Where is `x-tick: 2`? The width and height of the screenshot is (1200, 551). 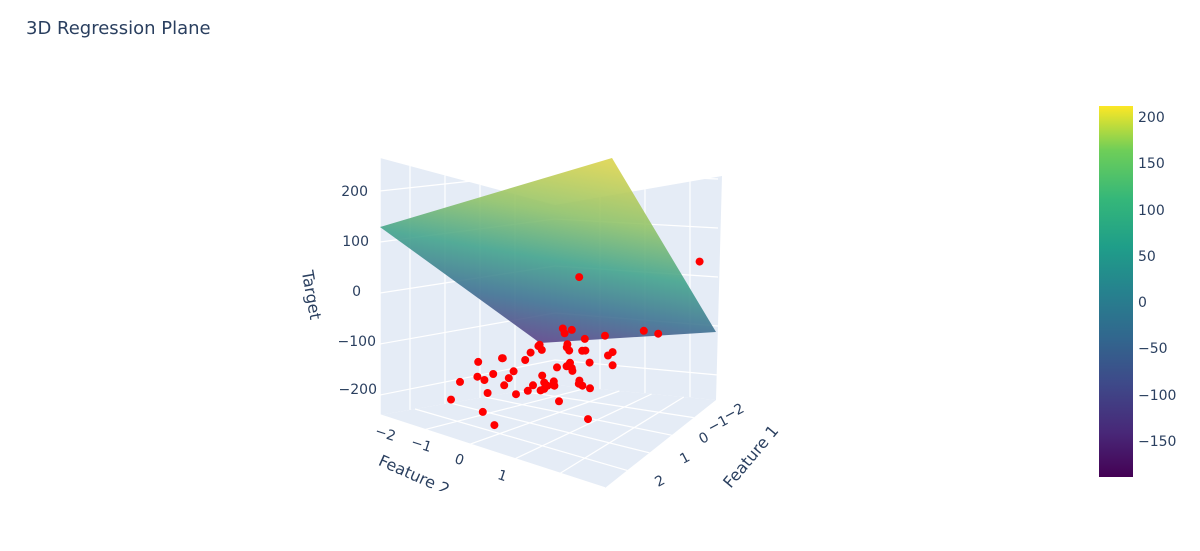 x-tick: 2 is located at coordinates (659, 481).